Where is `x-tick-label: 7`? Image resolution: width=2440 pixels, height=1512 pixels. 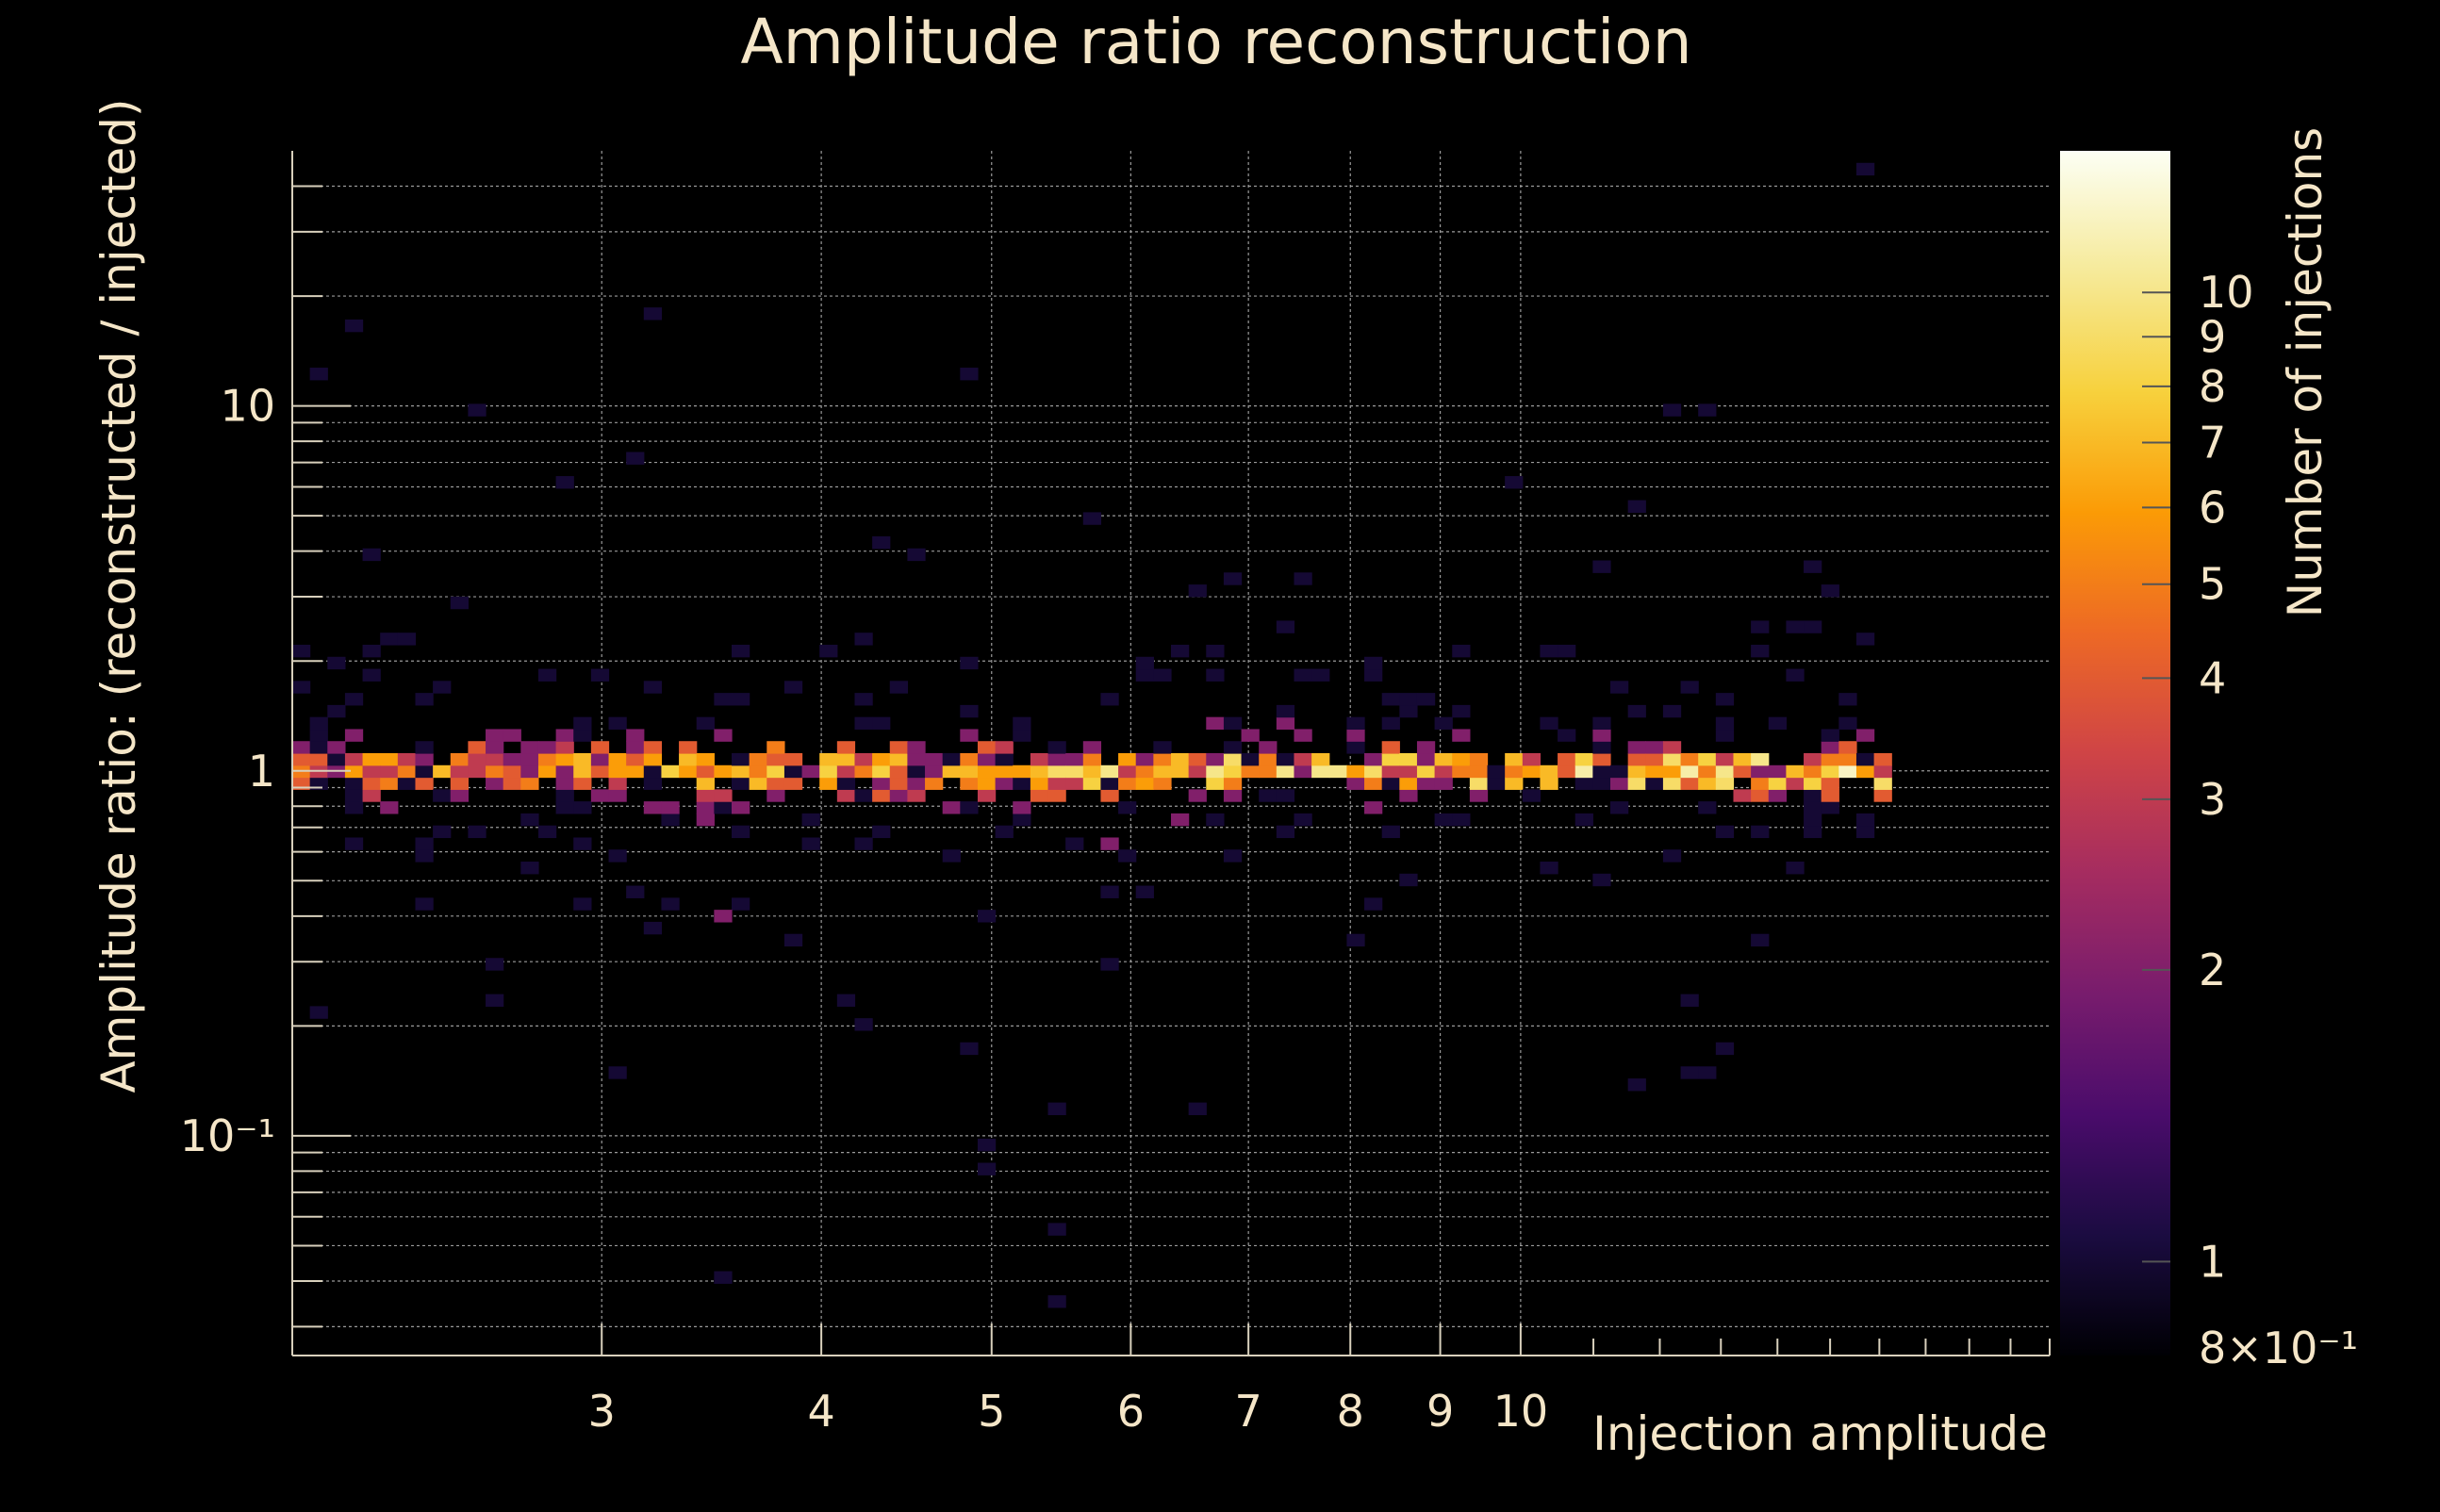
x-tick-label: 7 is located at coordinates (1248, 1411).